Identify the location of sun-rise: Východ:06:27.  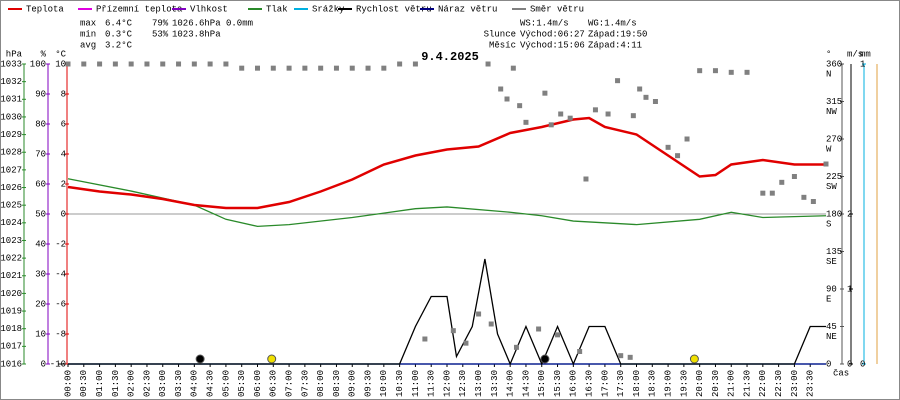
(552, 34).